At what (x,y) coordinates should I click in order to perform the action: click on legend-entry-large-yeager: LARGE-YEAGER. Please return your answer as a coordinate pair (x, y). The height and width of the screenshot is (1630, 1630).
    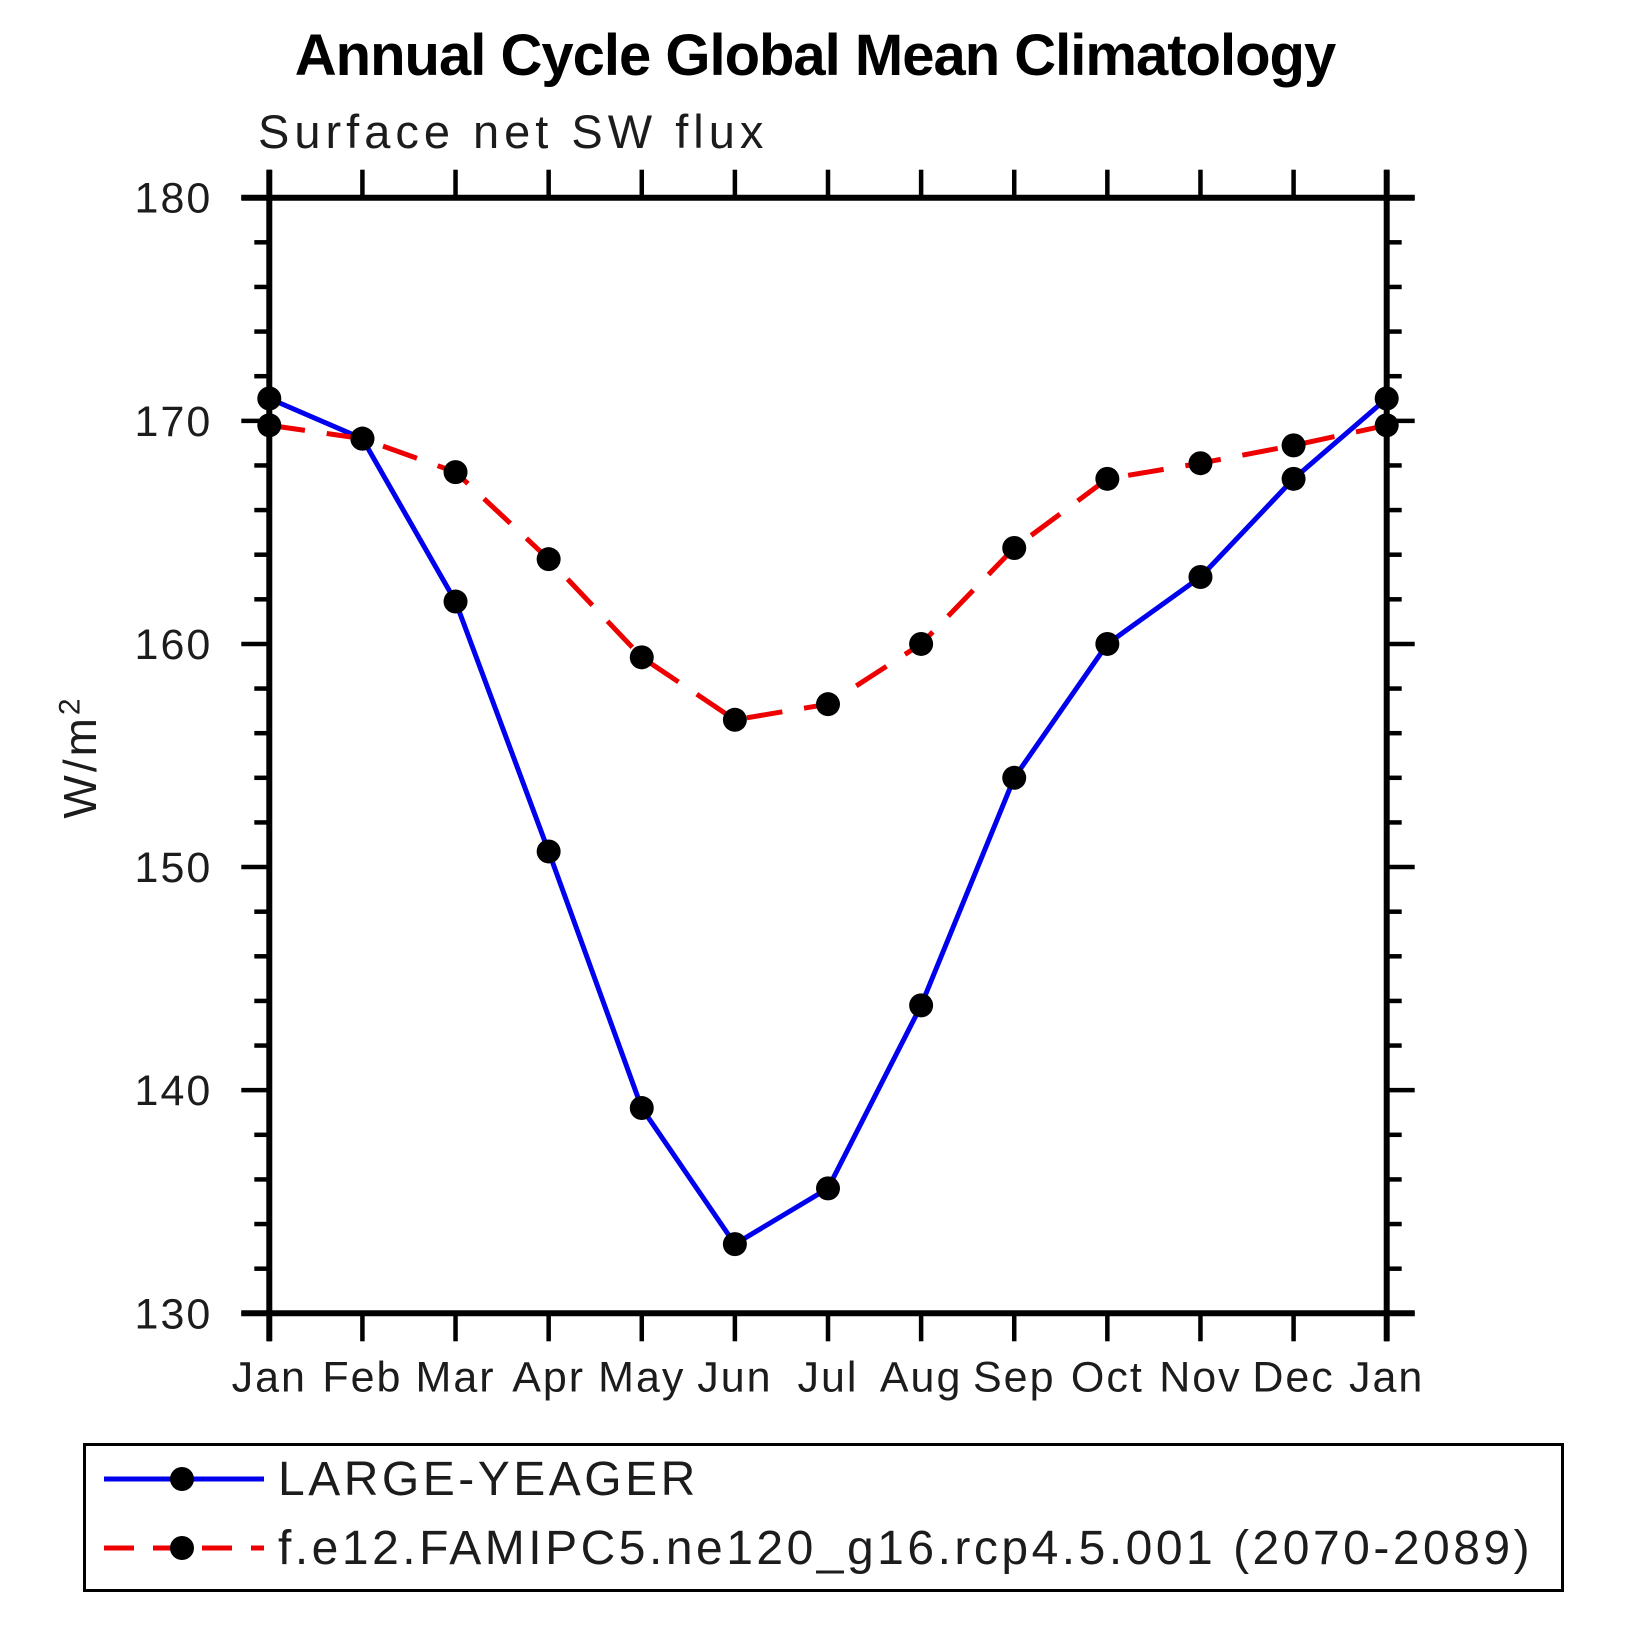
    Looking at the image, I should click on (396, 1479).